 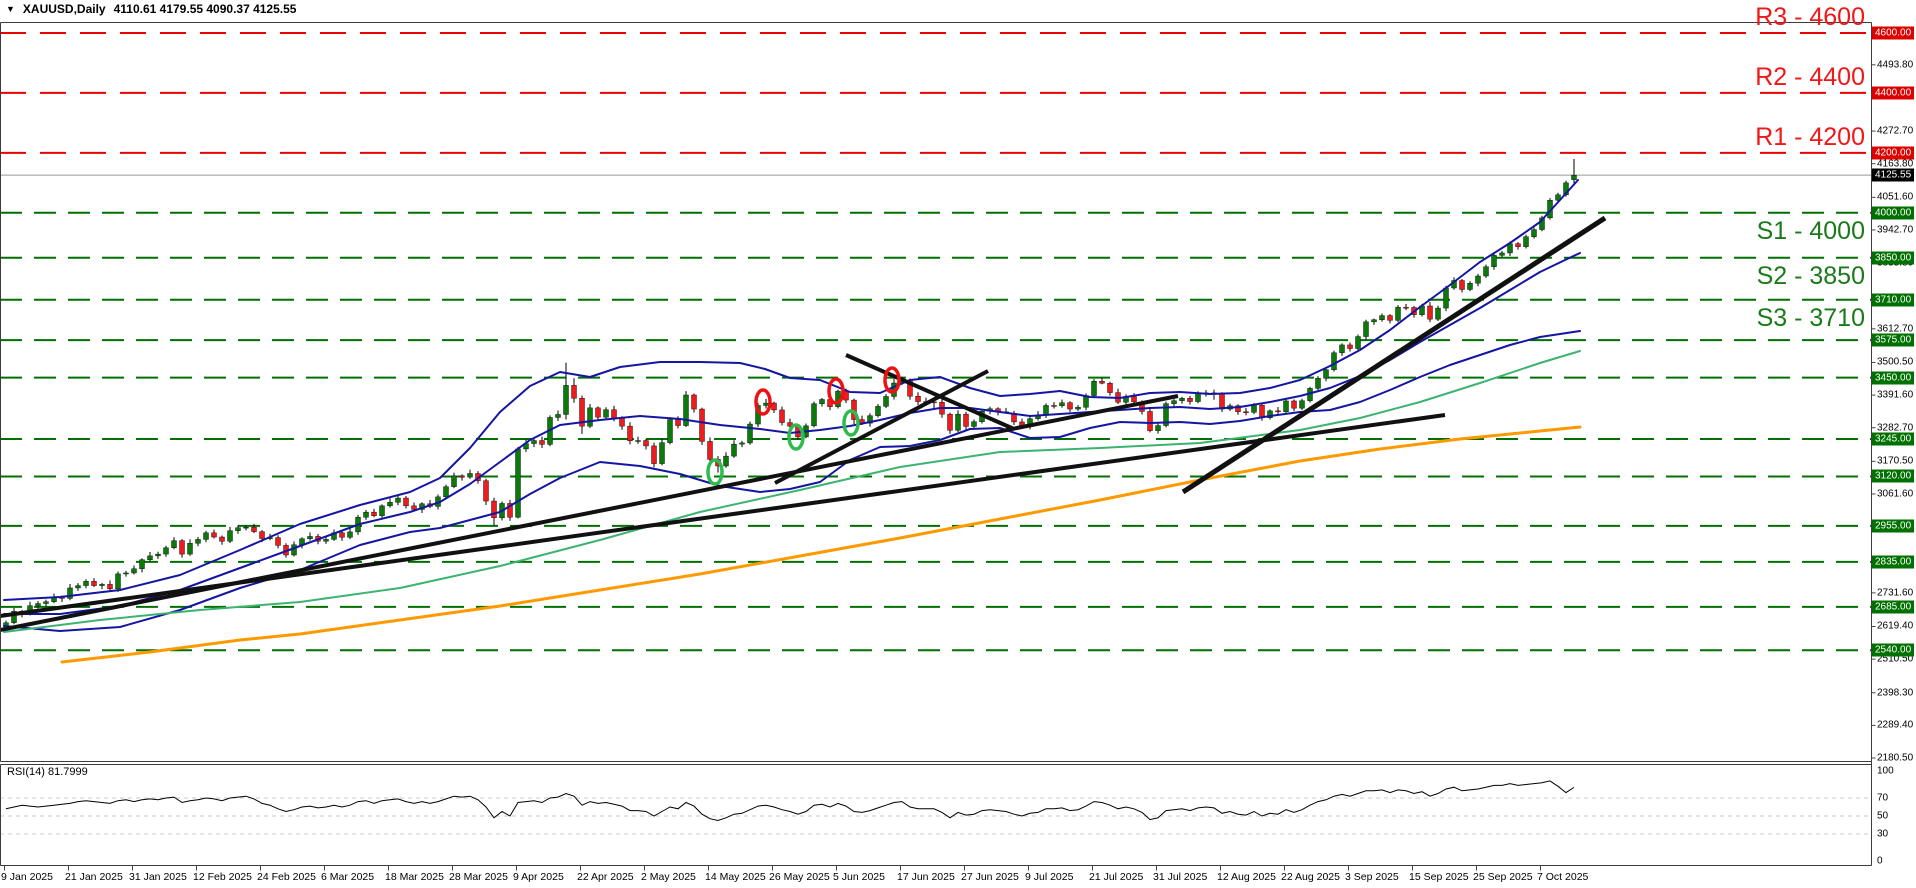 What do you see at coordinates (1049, 877) in the screenshot?
I see `date-axis-label: 9 Jul 2025` at bounding box center [1049, 877].